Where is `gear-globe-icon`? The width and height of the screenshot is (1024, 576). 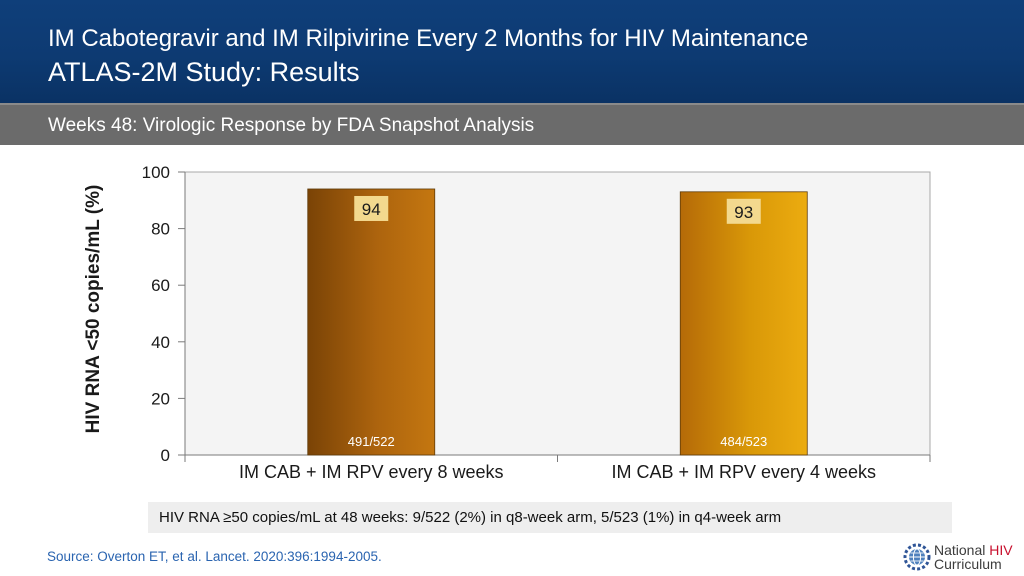 gear-globe-icon is located at coordinates (917, 557).